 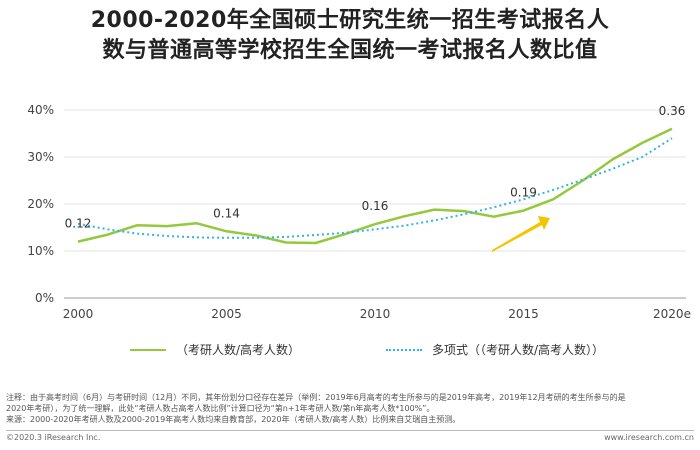 What do you see at coordinates (226, 213) in the screenshot?
I see `data-label: 0.14` at bounding box center [226, 213].